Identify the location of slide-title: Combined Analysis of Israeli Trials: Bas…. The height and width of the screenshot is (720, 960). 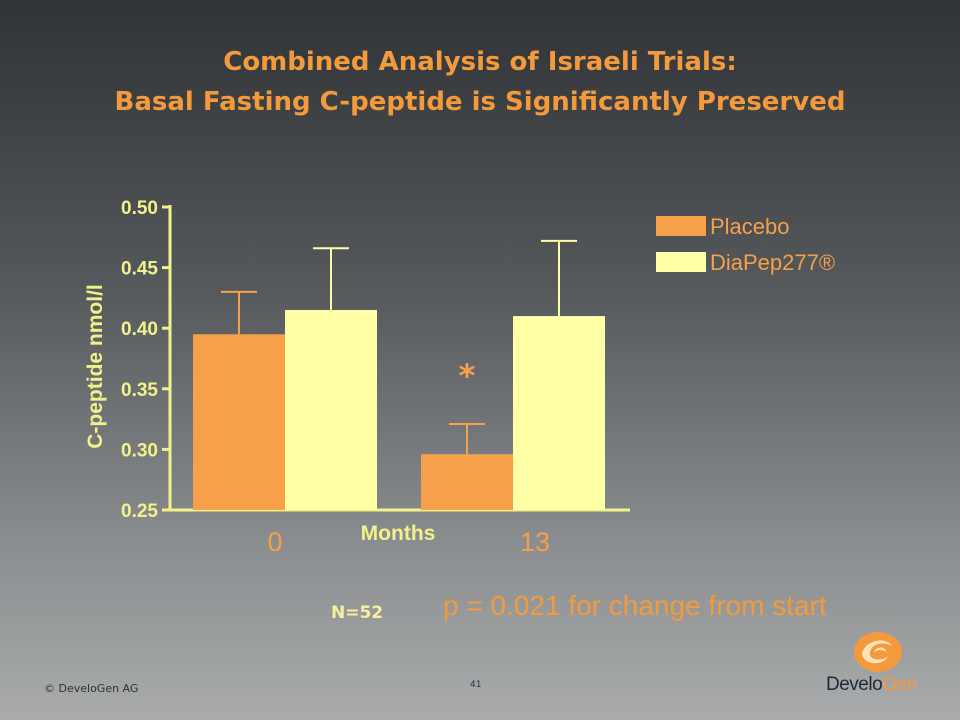
(480, 82).